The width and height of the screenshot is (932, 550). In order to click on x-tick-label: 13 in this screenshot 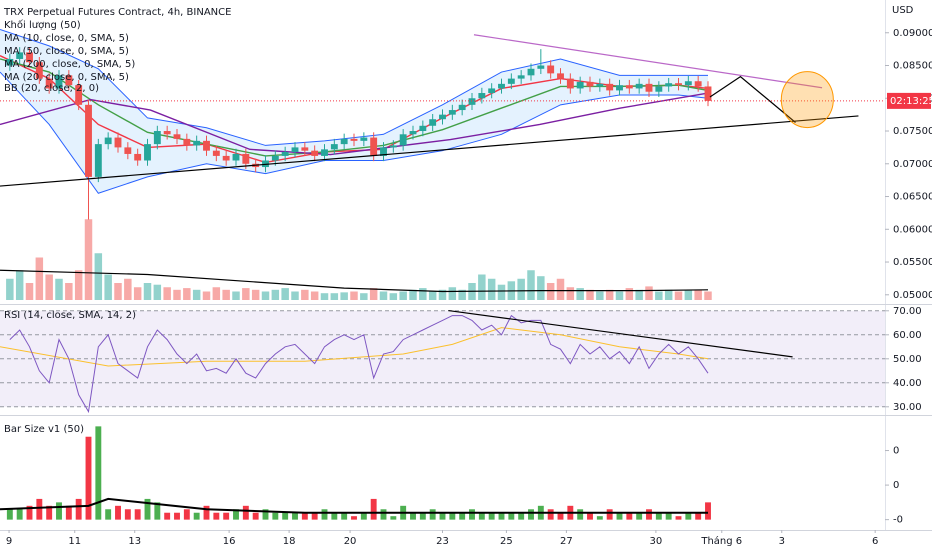, I will do `click(134, 541)`.